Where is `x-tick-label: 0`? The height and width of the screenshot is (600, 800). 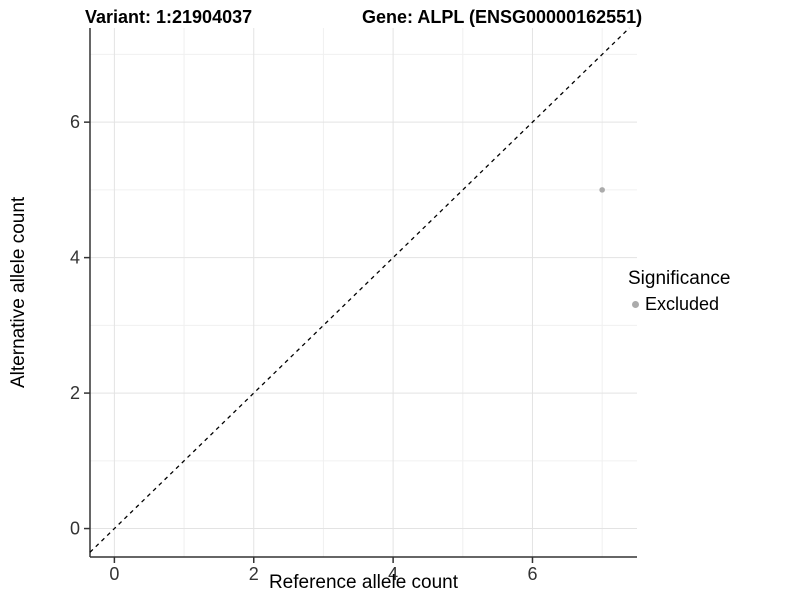
x-tick-label: 0 is located at coordinates (114, 574).